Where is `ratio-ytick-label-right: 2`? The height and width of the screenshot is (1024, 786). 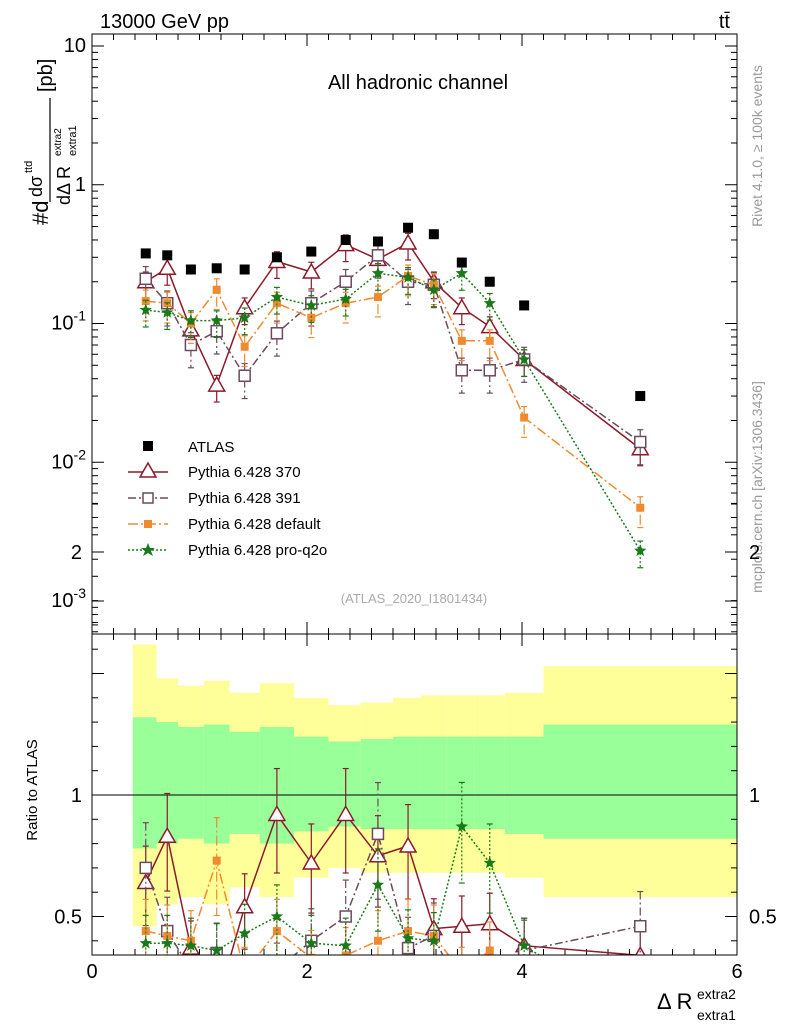
ratio-ytick-label-right: 2 is located at coordinates (754, 553).